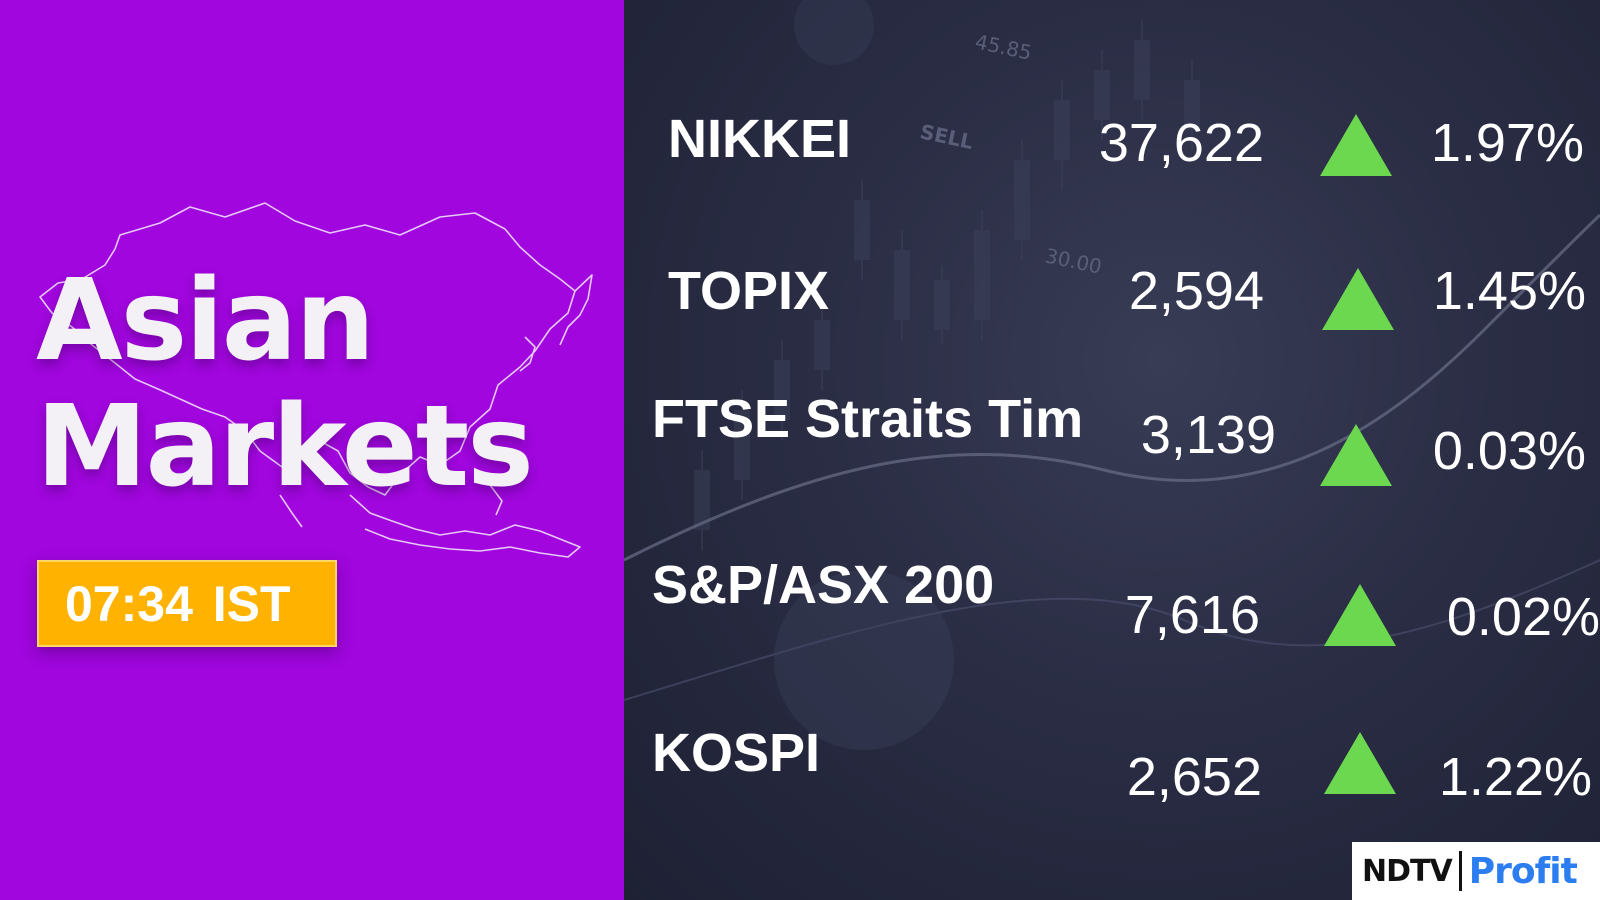  What do you see at coordinates (1460, 871) in the screenshot?
I see `logo-divider` at bounding box center [1460, 871].